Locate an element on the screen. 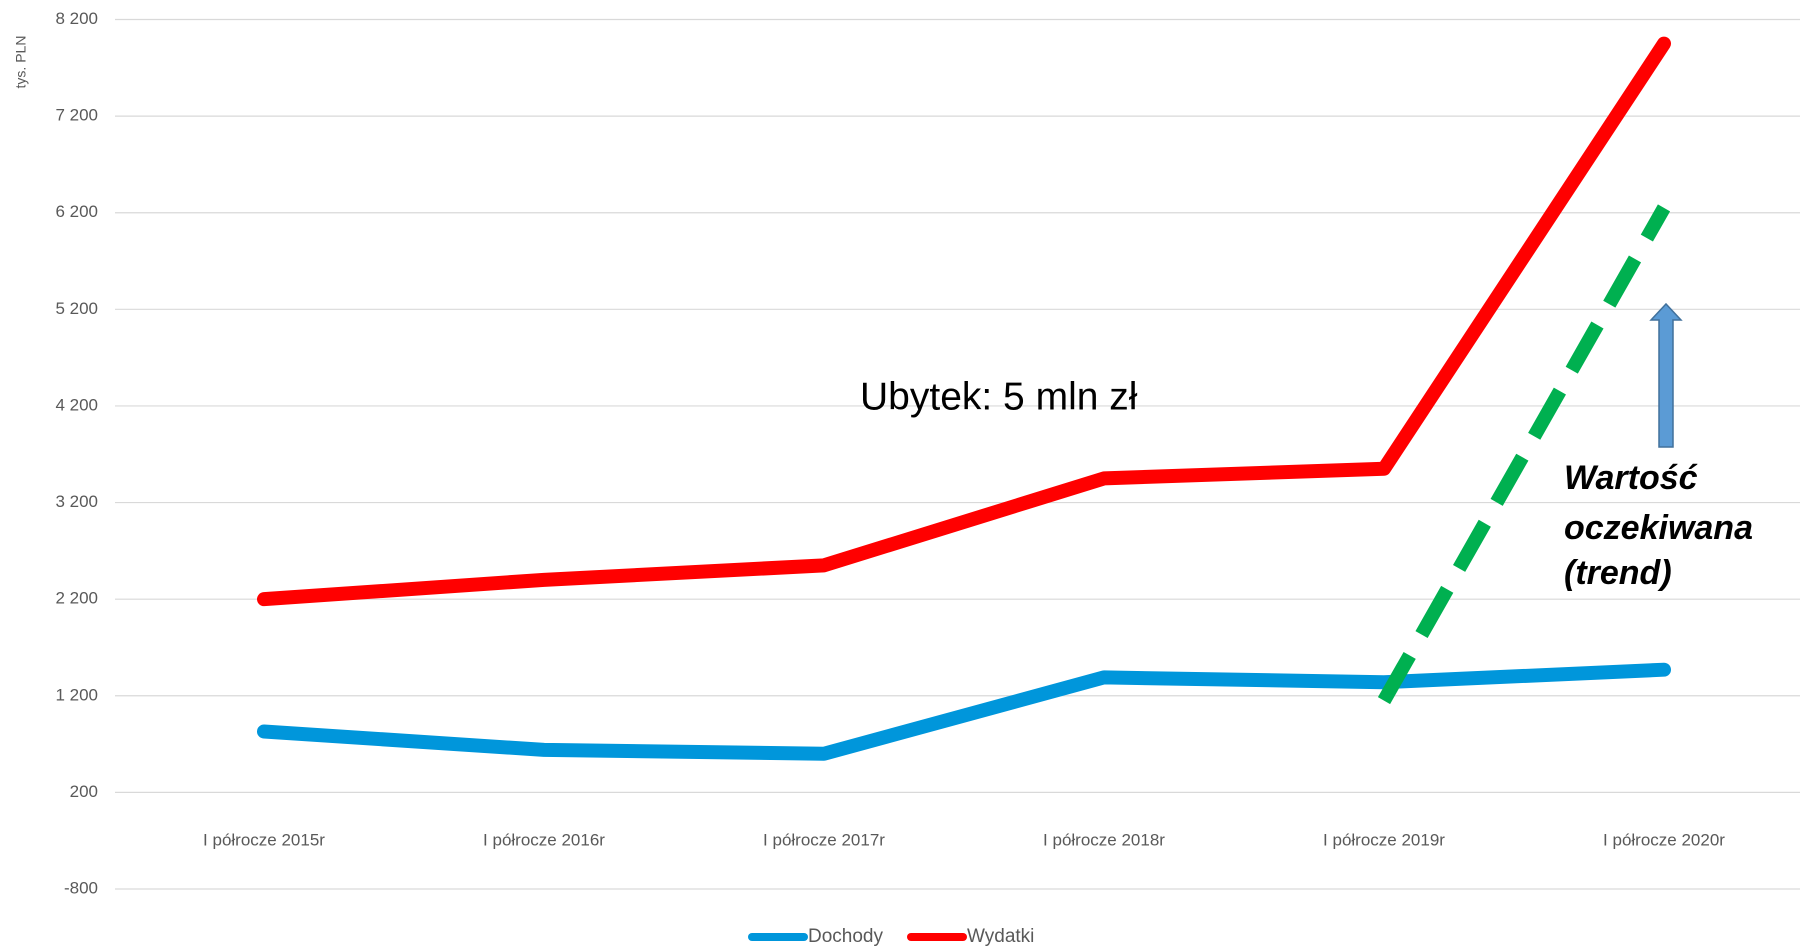 This screenshot has height=947, width=1803. legend-label: Dochody is located at coordinates (845, 936).